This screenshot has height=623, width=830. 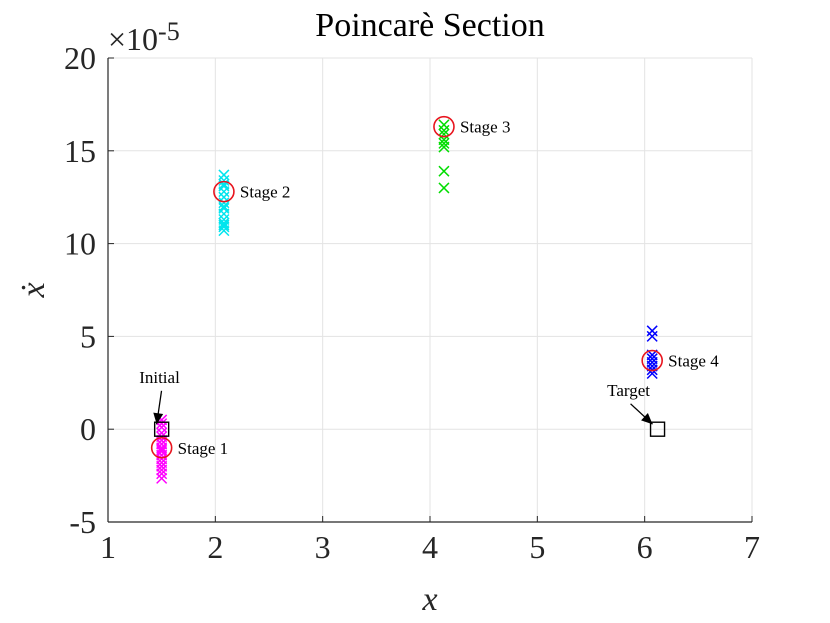 I want to click on annotations: Initial Target, so click(x=402, y=402).